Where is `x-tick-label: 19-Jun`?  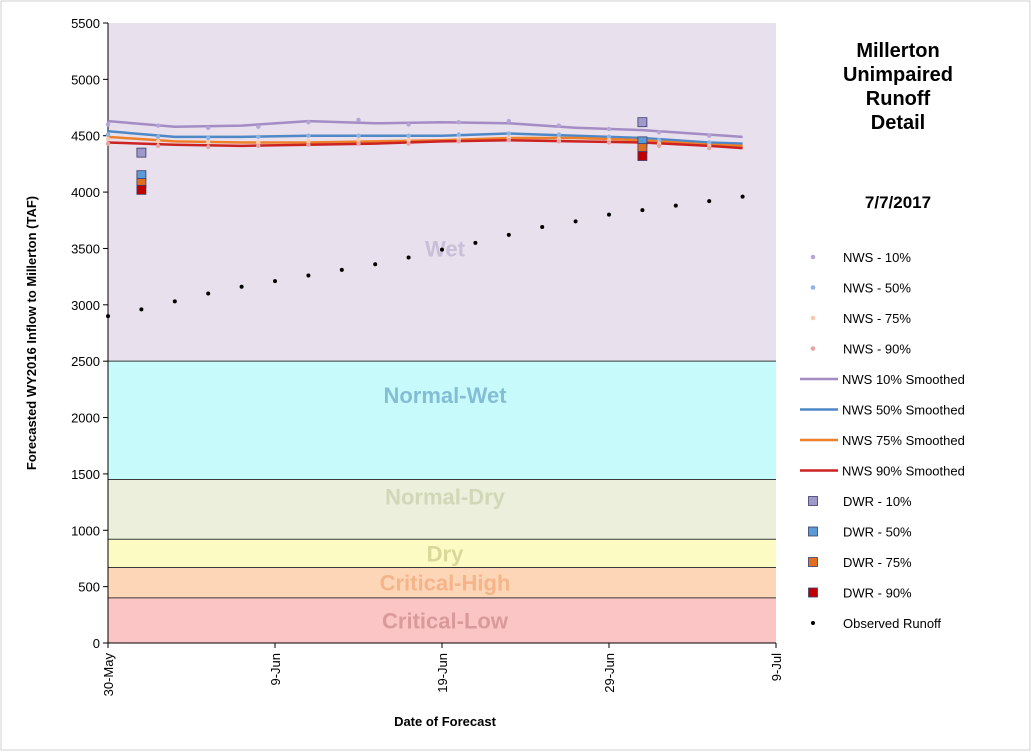
x-tick-label: 19-Jun is located at coordinates (442, 673).